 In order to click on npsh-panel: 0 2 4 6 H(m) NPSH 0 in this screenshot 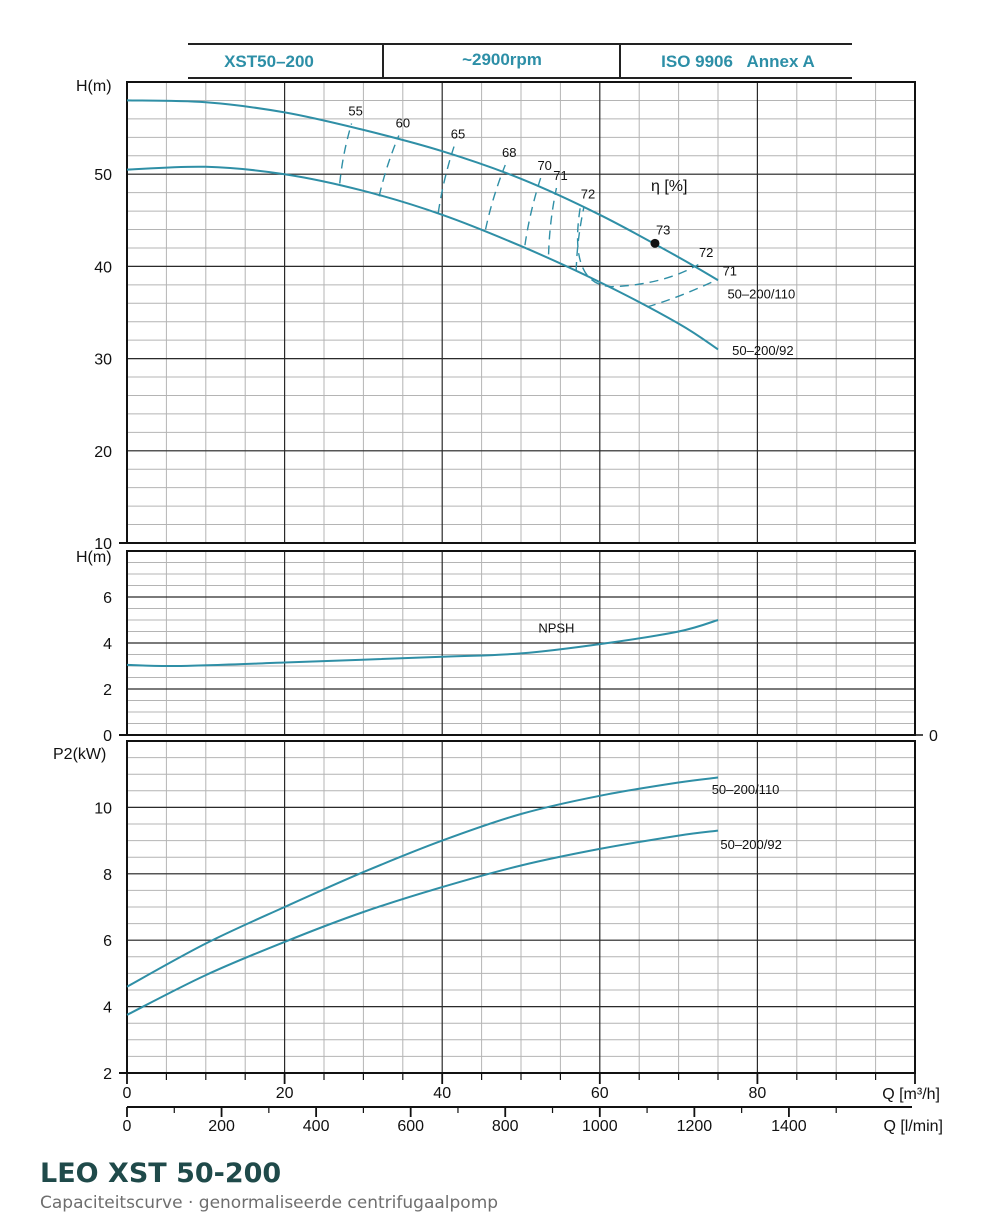, I will do `click(507, 647)`.